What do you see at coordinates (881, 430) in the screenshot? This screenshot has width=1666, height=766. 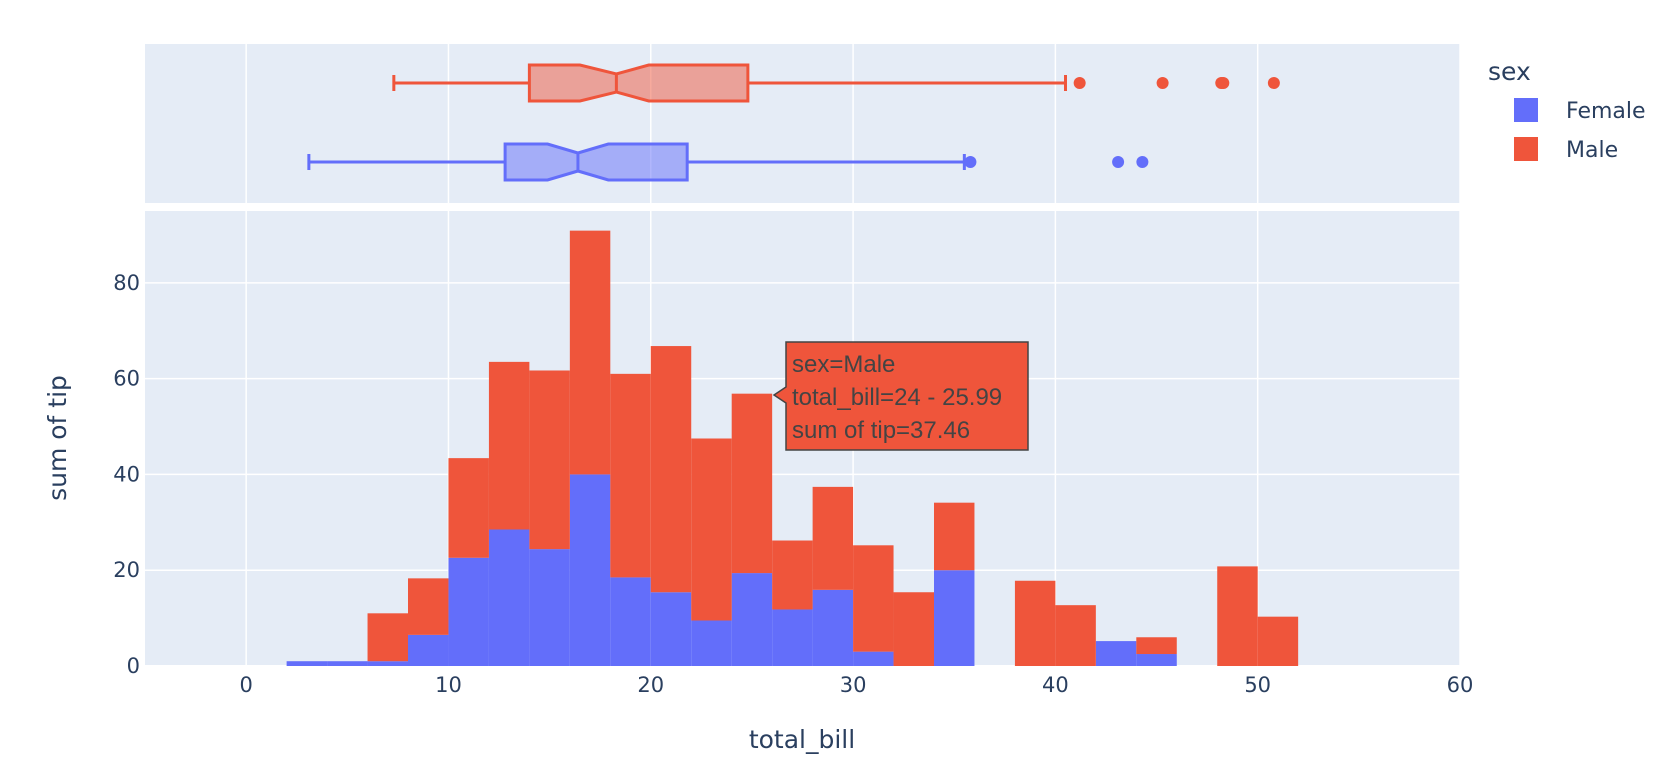 I see `hover-line-tip: sum of tip=37.46` at bounding box center [881, 430].